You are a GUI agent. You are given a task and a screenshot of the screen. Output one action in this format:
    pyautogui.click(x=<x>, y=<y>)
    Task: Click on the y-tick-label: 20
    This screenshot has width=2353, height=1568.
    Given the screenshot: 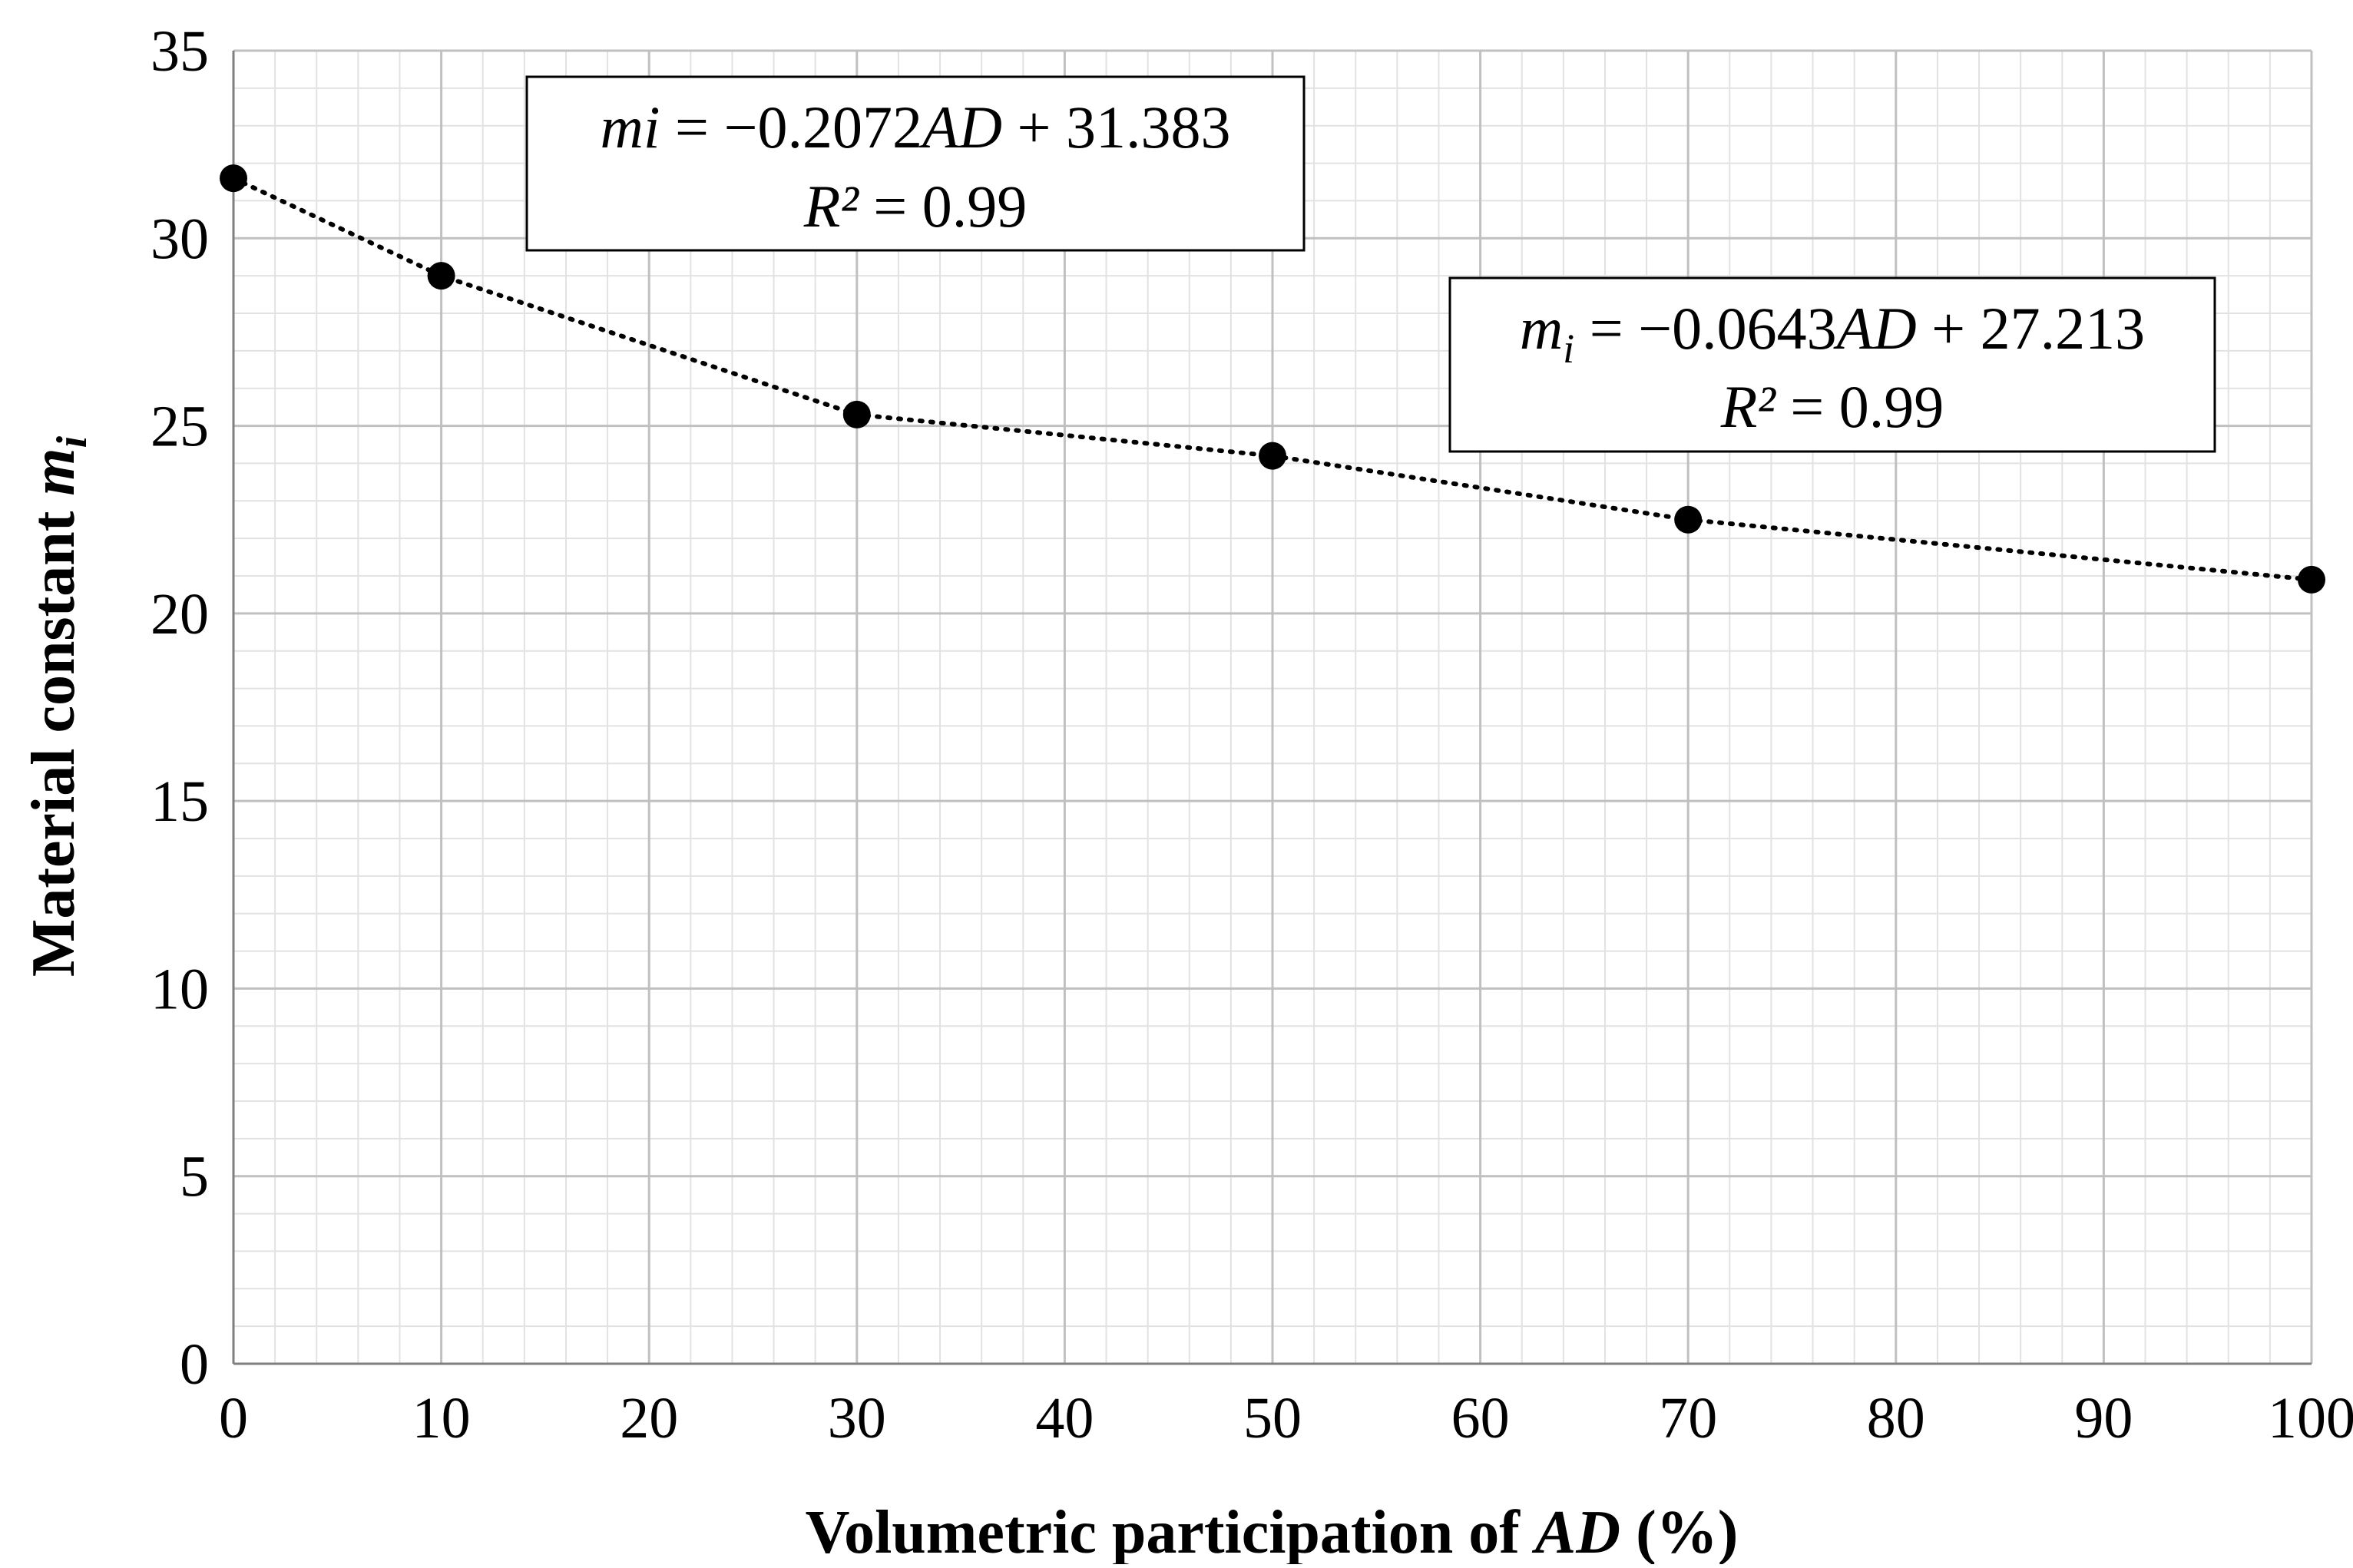 What is the action you would take?
    pyautogui.click(x=180, y=614)
    